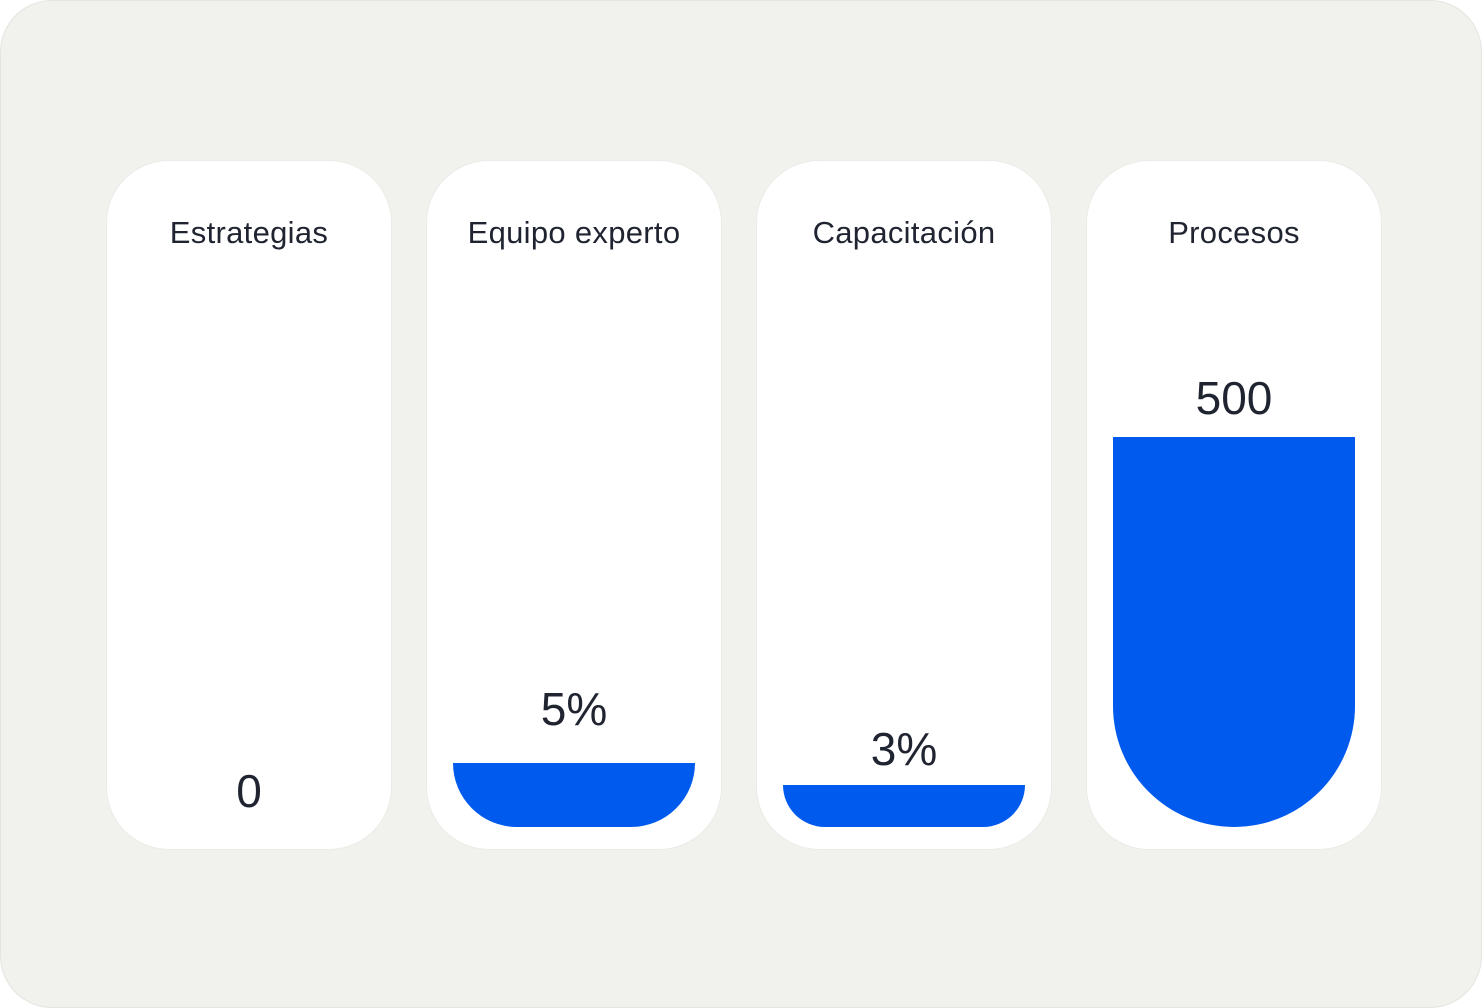 The image size is (1482, 1008). I want to click on card-label: Equipo experto, so click(574, 232).